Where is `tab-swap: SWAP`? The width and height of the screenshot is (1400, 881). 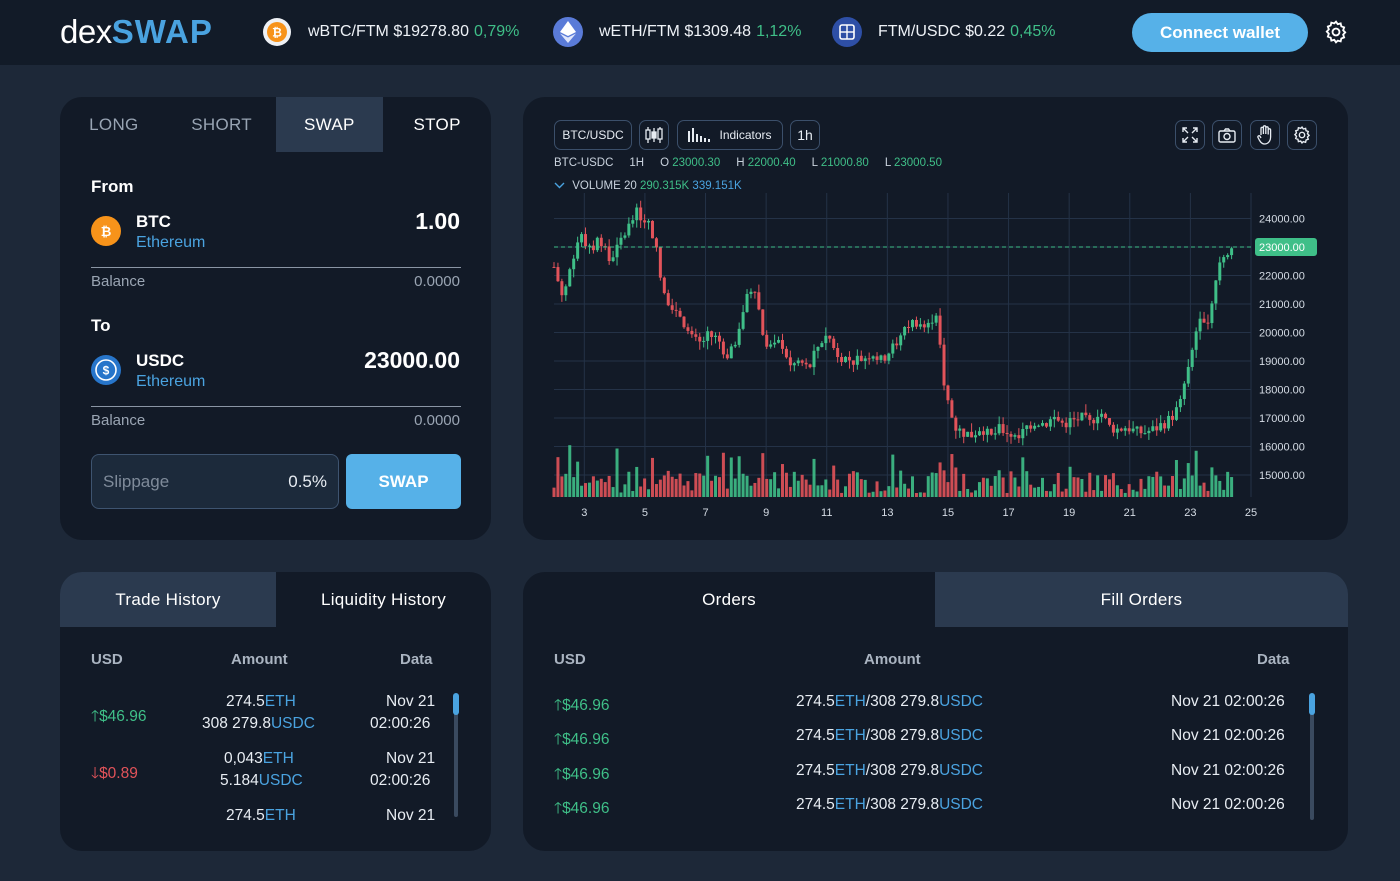 tab-swap: SWAP is located at coordinates (329, 124).